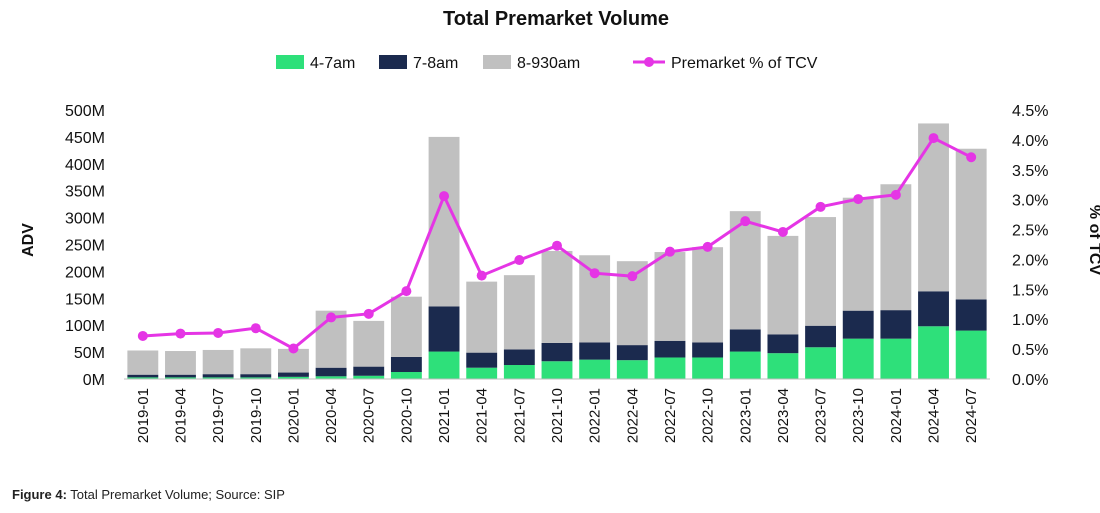  I want to click on y-tick-label: 350M, so click(85, 192).